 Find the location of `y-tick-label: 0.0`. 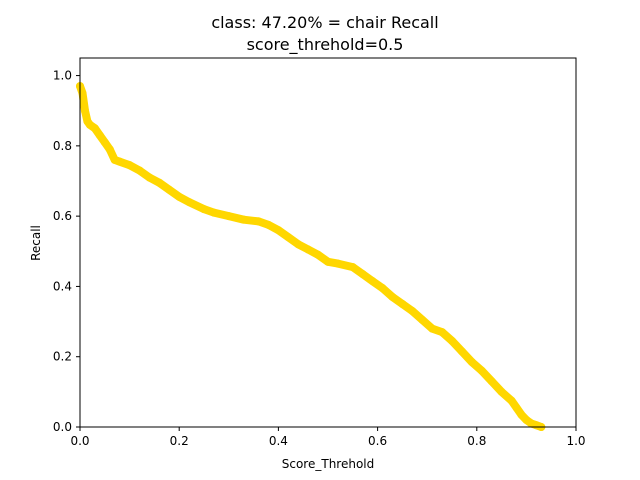

y-tick-label: 0.0 is located at coordinates (62, 427).